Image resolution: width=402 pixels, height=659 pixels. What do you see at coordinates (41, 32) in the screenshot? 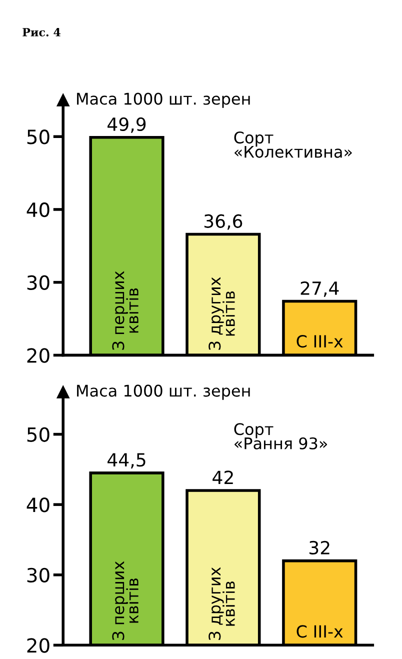
I see `chart-title: Рис. 4` at bounding box center [41, 32].